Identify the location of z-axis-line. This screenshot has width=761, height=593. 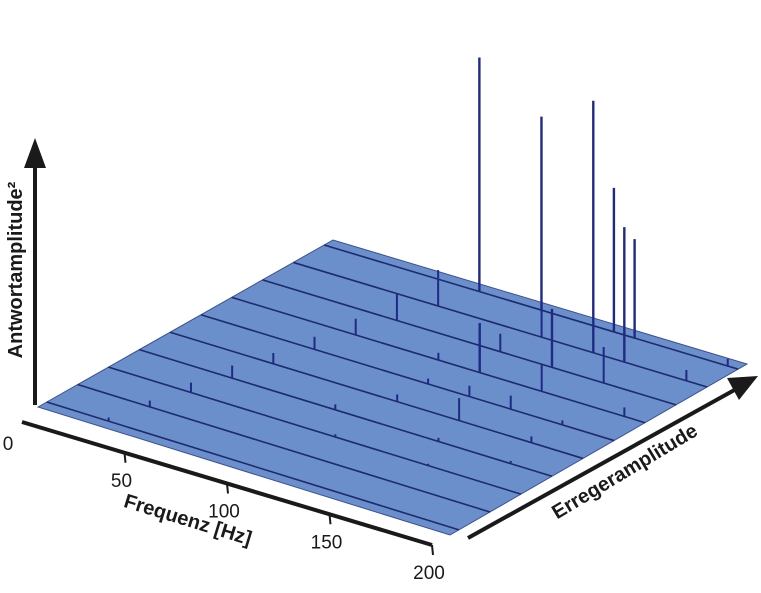
(603, 463).